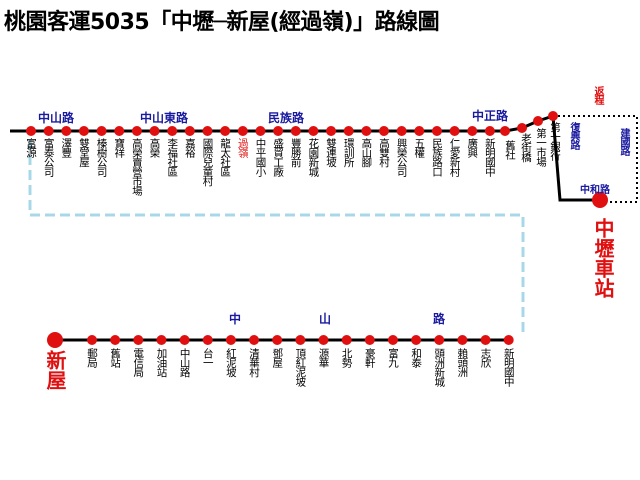 The image size is (640, 480). What do you see at coordinates (489, 157) in the screenshot?
I see `stop-label: 新明國中` at bounding box center [489, 157].